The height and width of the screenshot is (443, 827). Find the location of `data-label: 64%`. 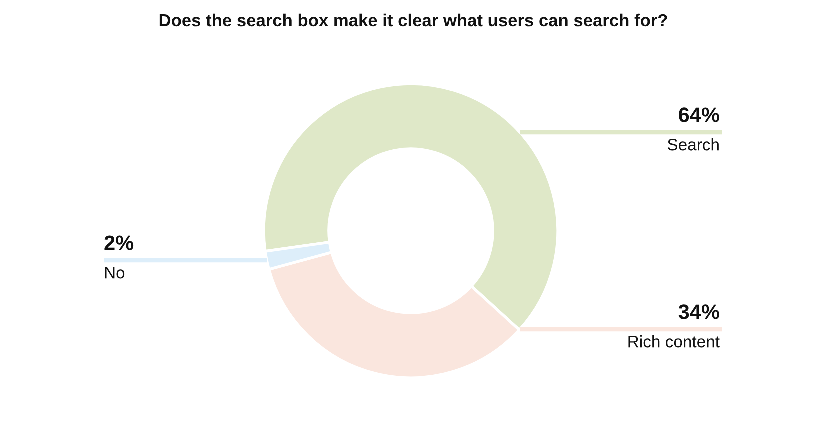

data-label: 64% is located at coordinates (699, 115).